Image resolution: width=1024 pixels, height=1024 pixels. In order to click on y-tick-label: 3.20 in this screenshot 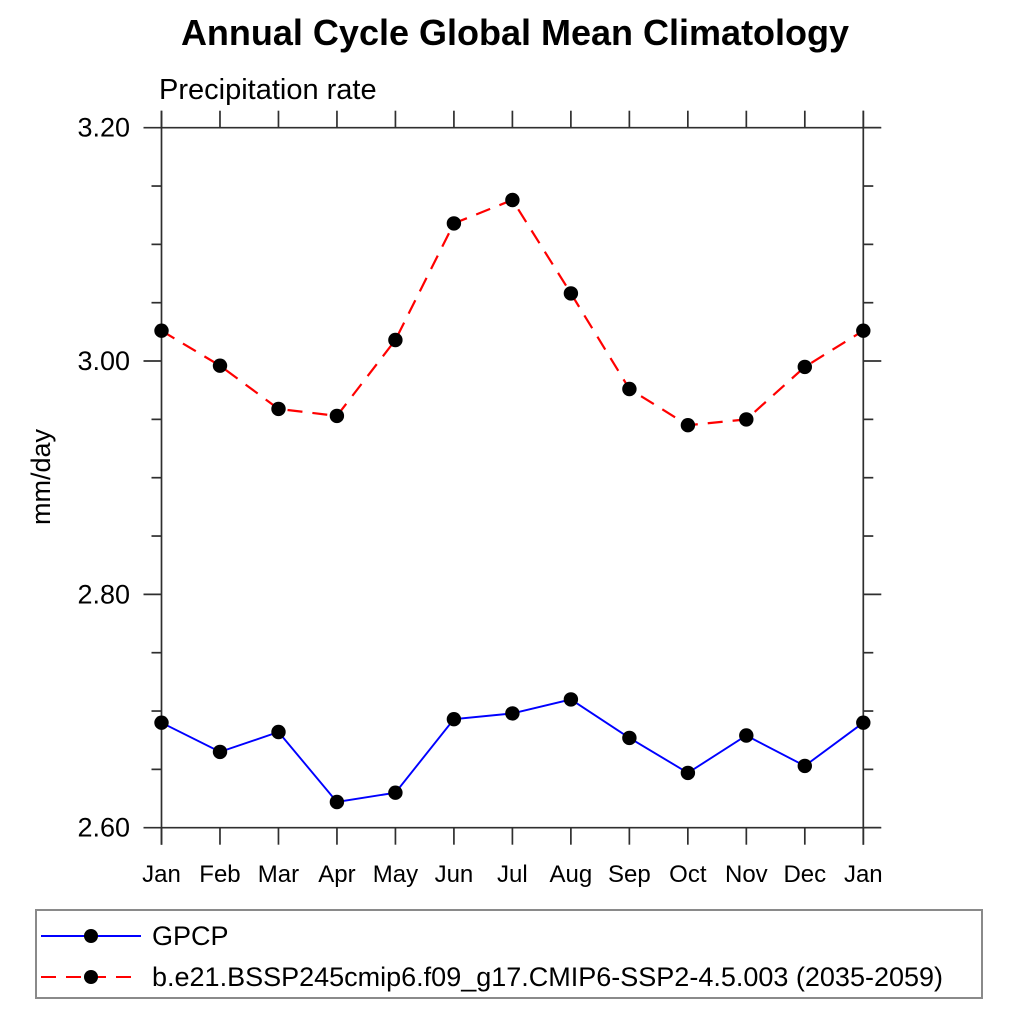, I will do `click(103, 128)`.